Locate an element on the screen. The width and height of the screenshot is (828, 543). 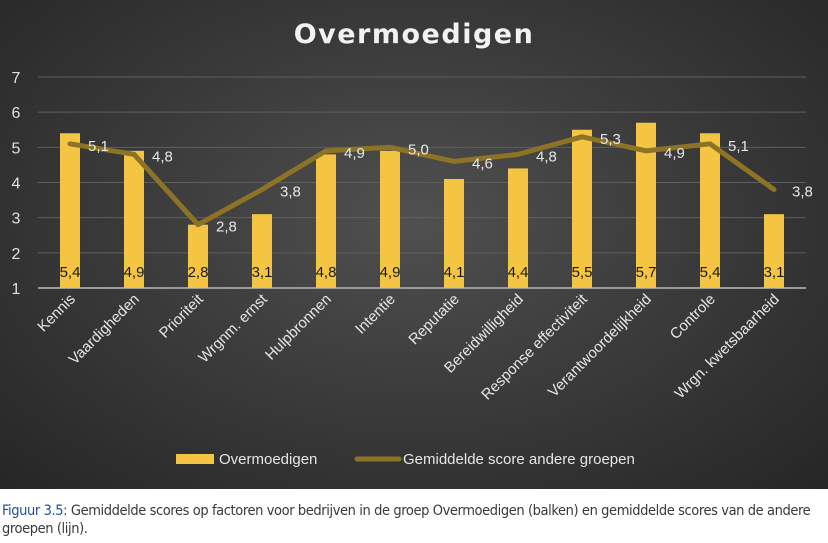
bar-data-label: 4,8 is located at coordinates (326, 272).